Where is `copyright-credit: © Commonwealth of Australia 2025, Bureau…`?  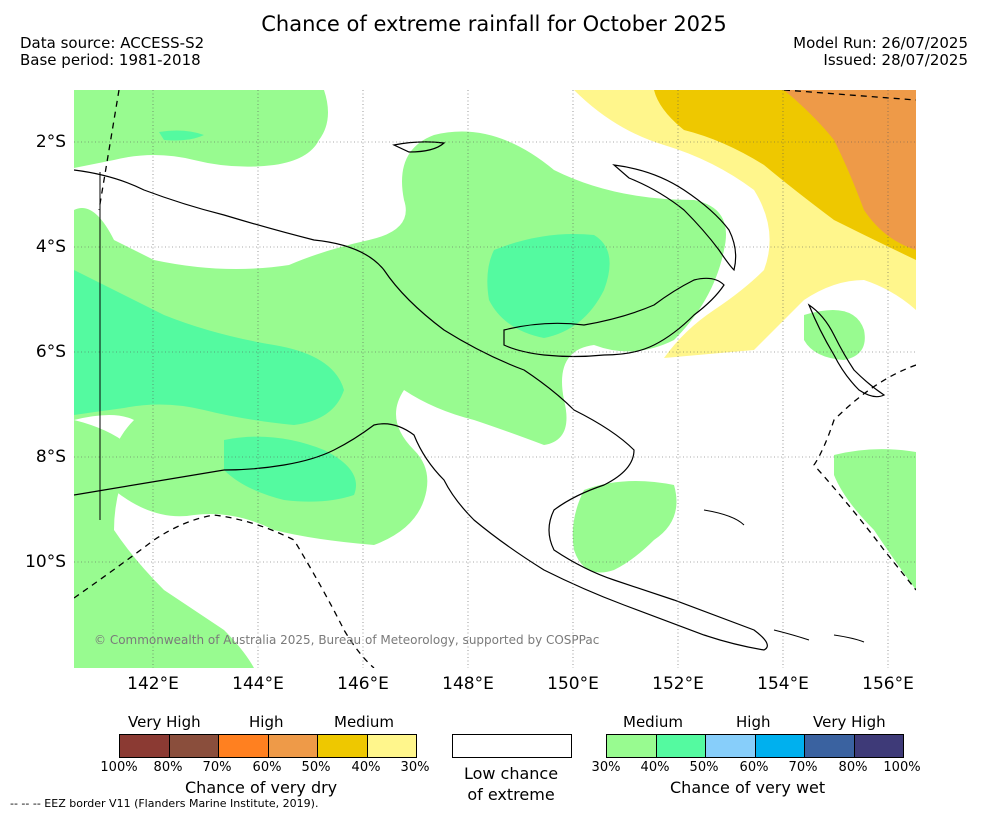 copyright-credit: © Commonwealth of Australia 2025, Bureau… is located at coordinates (347, 640).